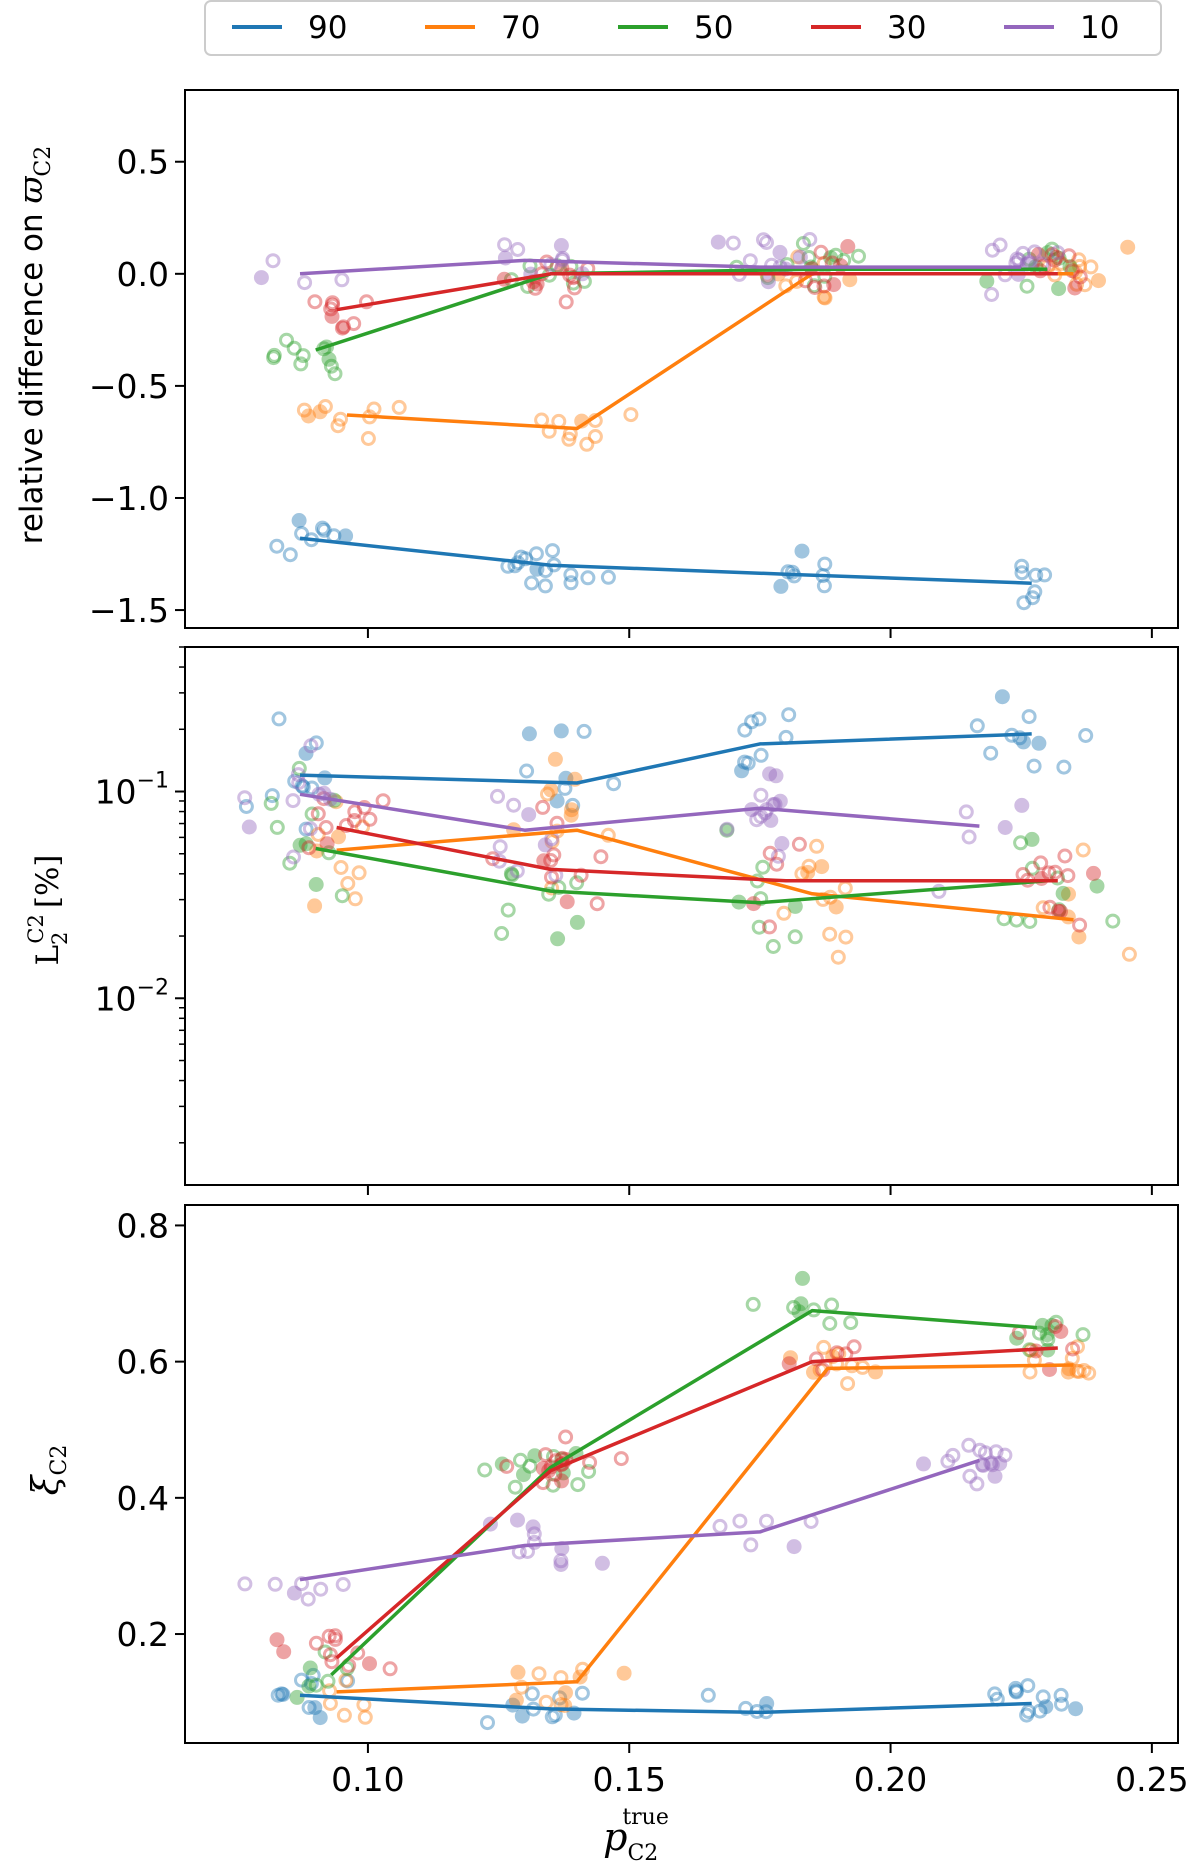 The height and width of the screenshot is (1869, 1200). Describe the element at coordinates (48, 909) in the screenshot. I see `ylabel-l2-error: L2C2[%]` at that location.